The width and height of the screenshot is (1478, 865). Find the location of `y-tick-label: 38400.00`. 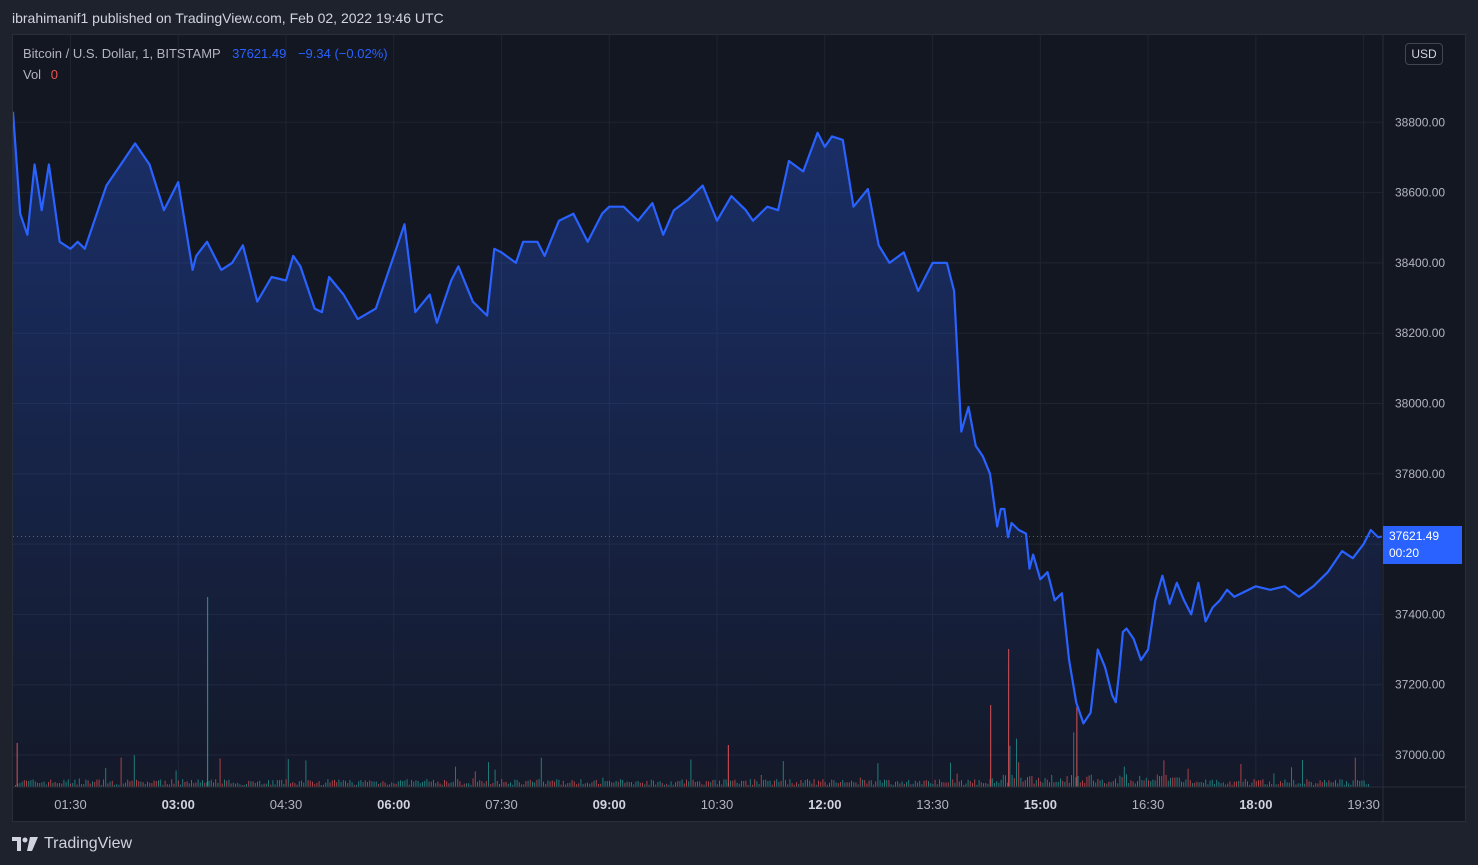

y-tick-label: 38400.00 is located at coordinates (1420, 263).